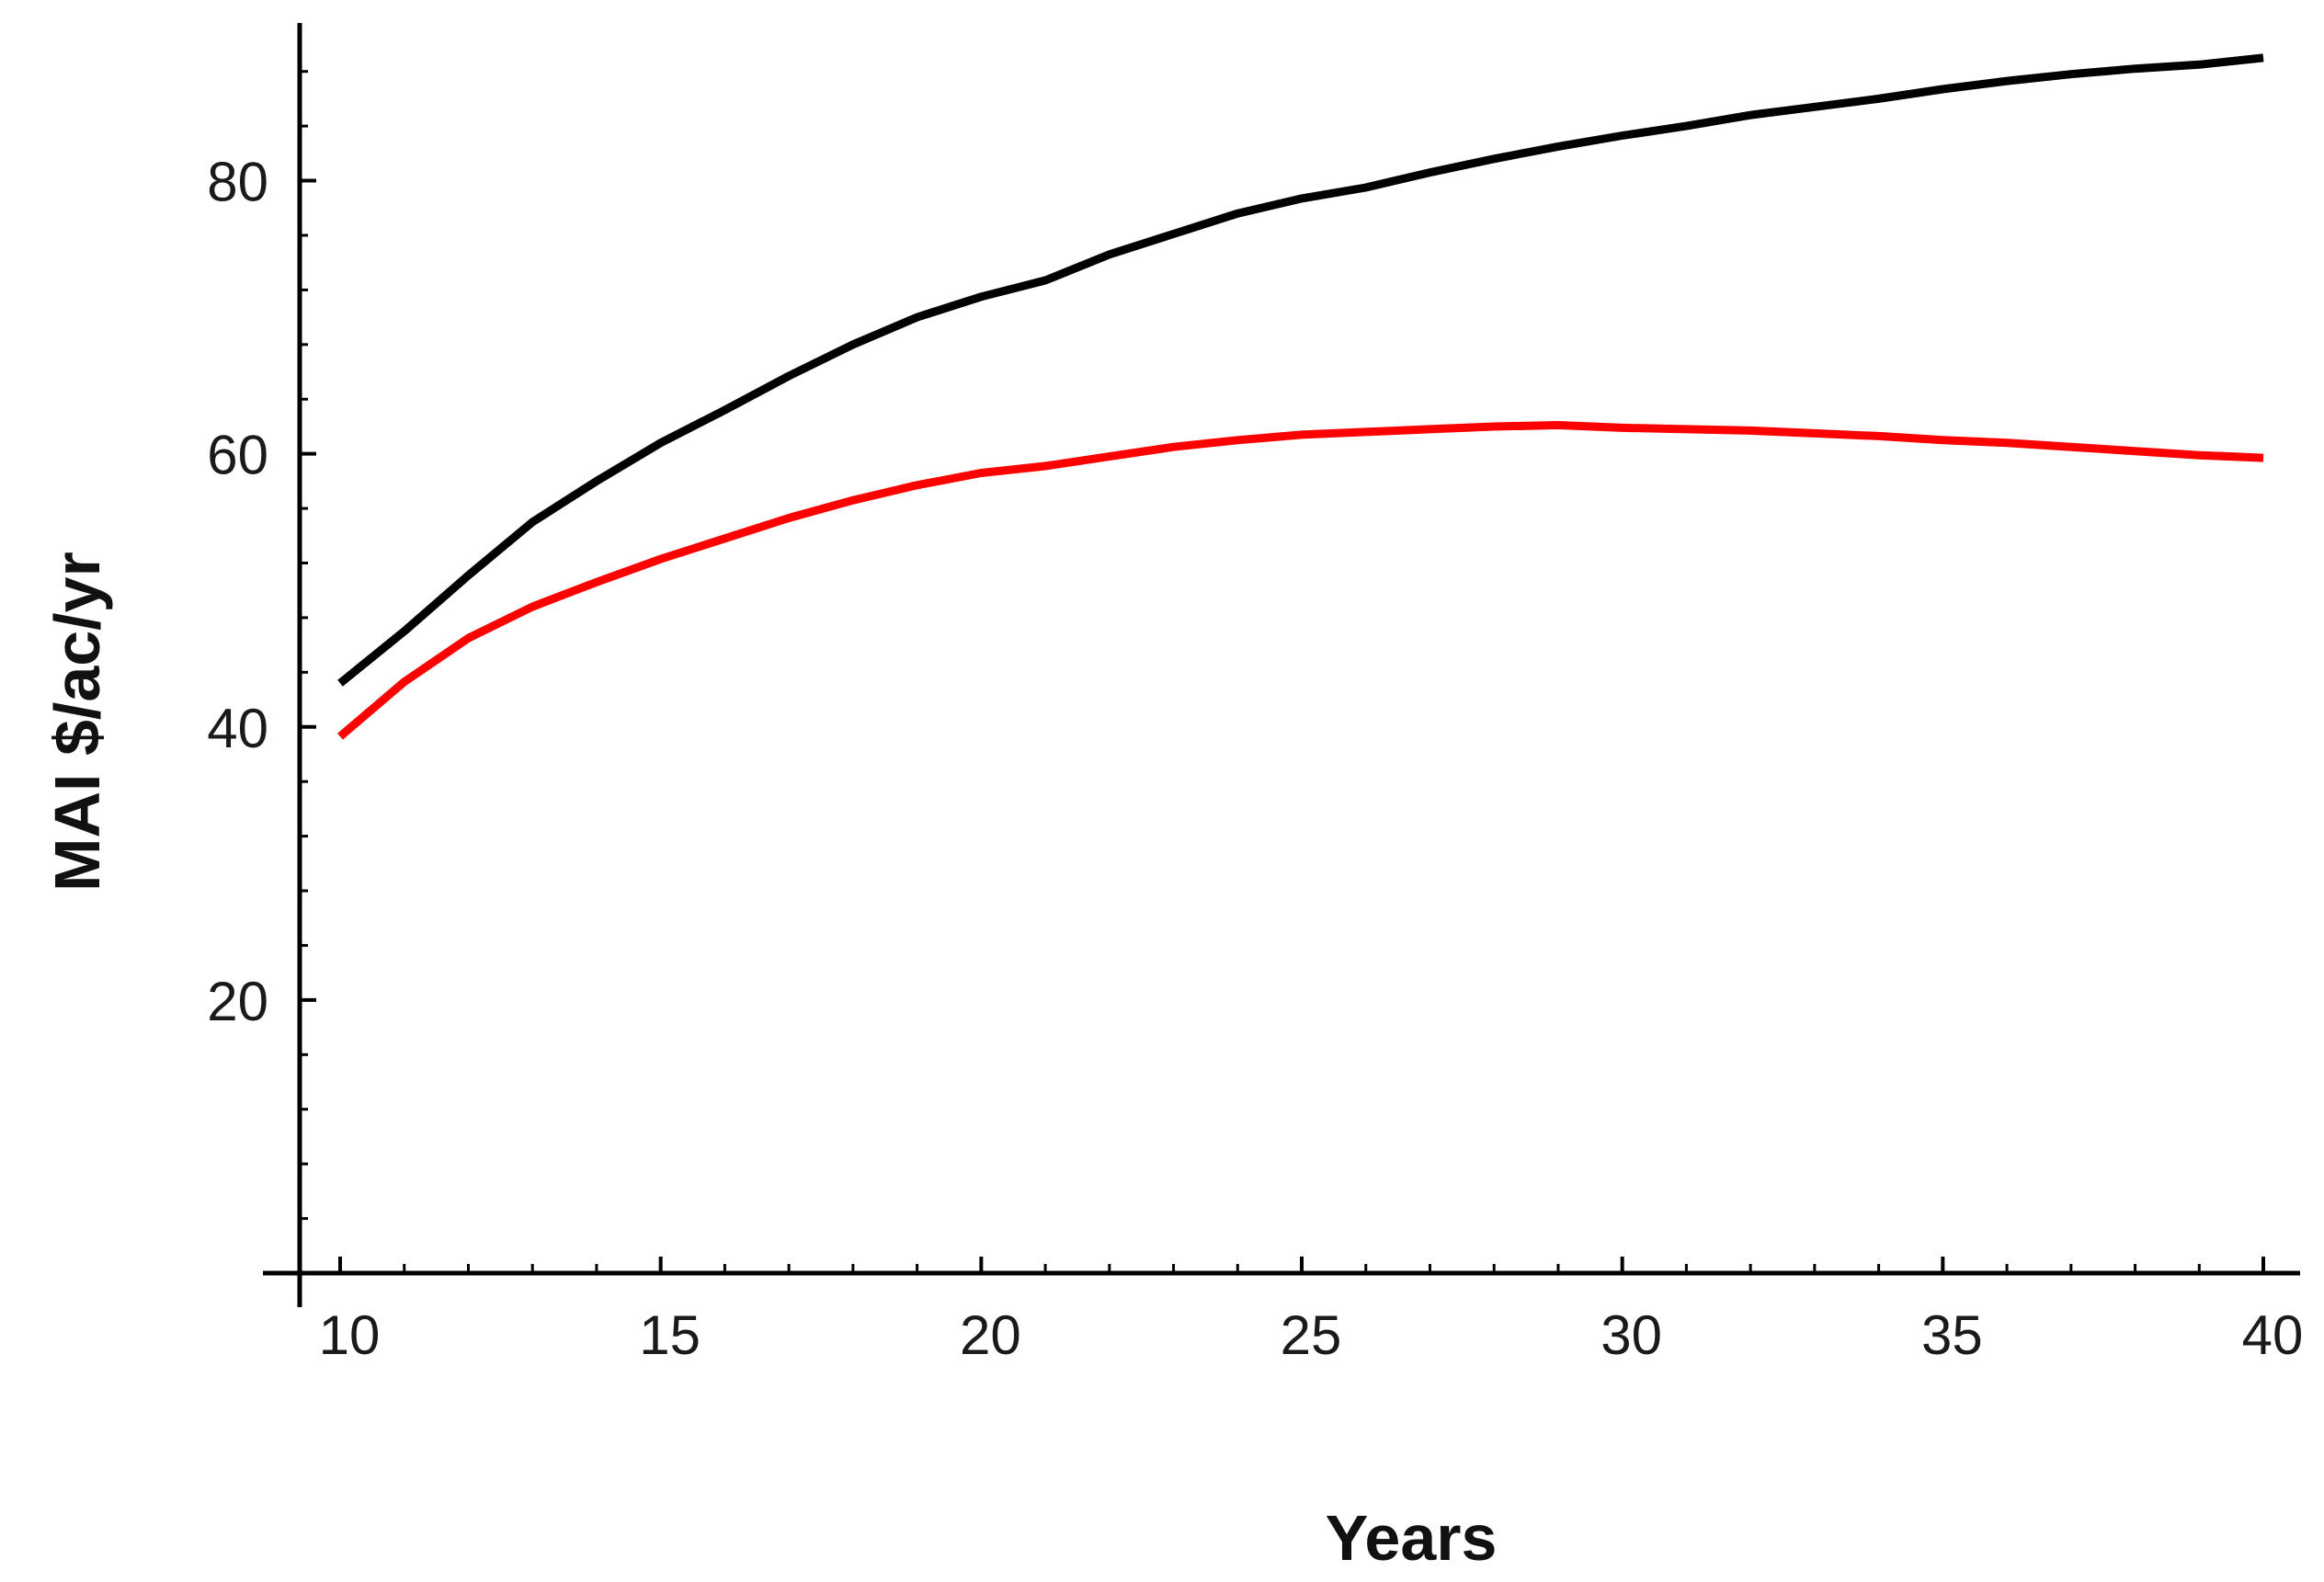  I want to click on x-tick-label: 15, so click(670, 1335).